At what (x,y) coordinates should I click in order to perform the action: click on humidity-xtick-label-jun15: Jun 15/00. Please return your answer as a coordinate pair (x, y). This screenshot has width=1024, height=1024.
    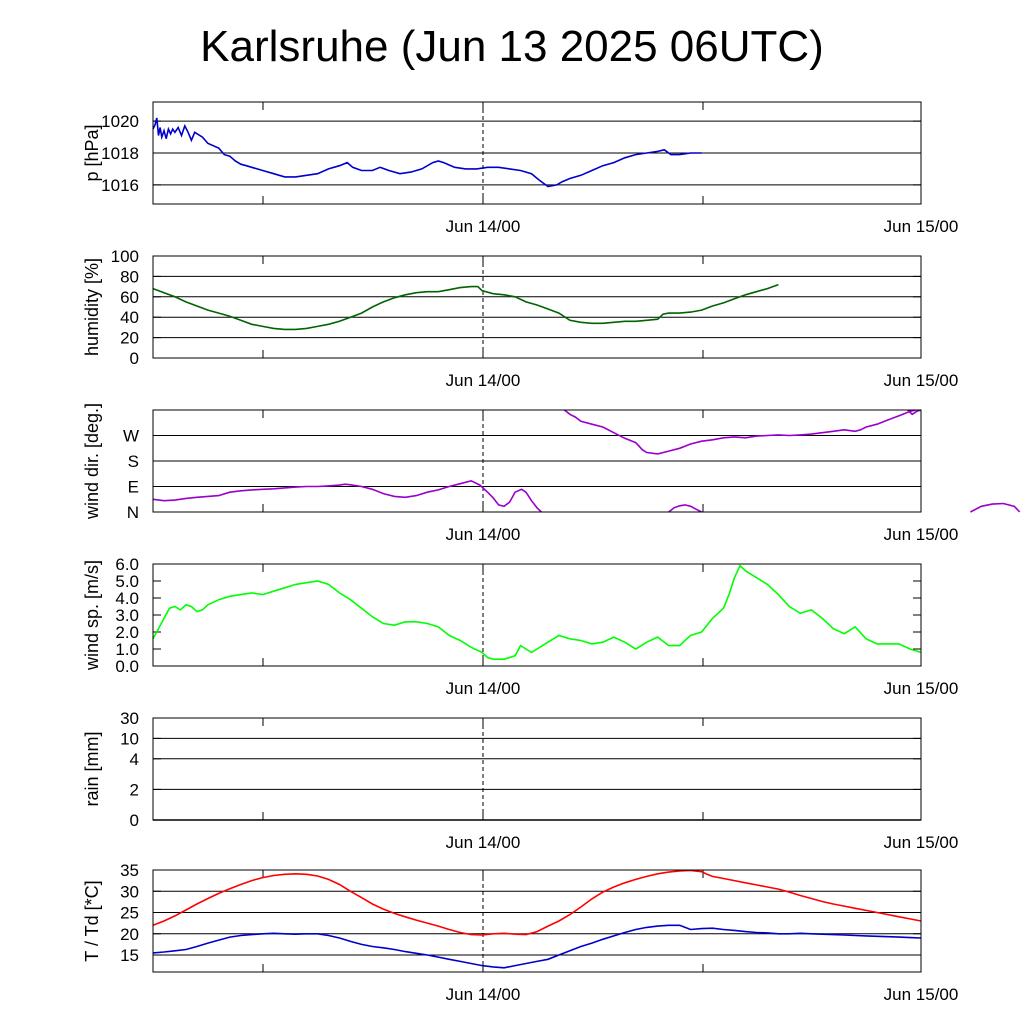
    Looking at the image, I should click on (921, 380).